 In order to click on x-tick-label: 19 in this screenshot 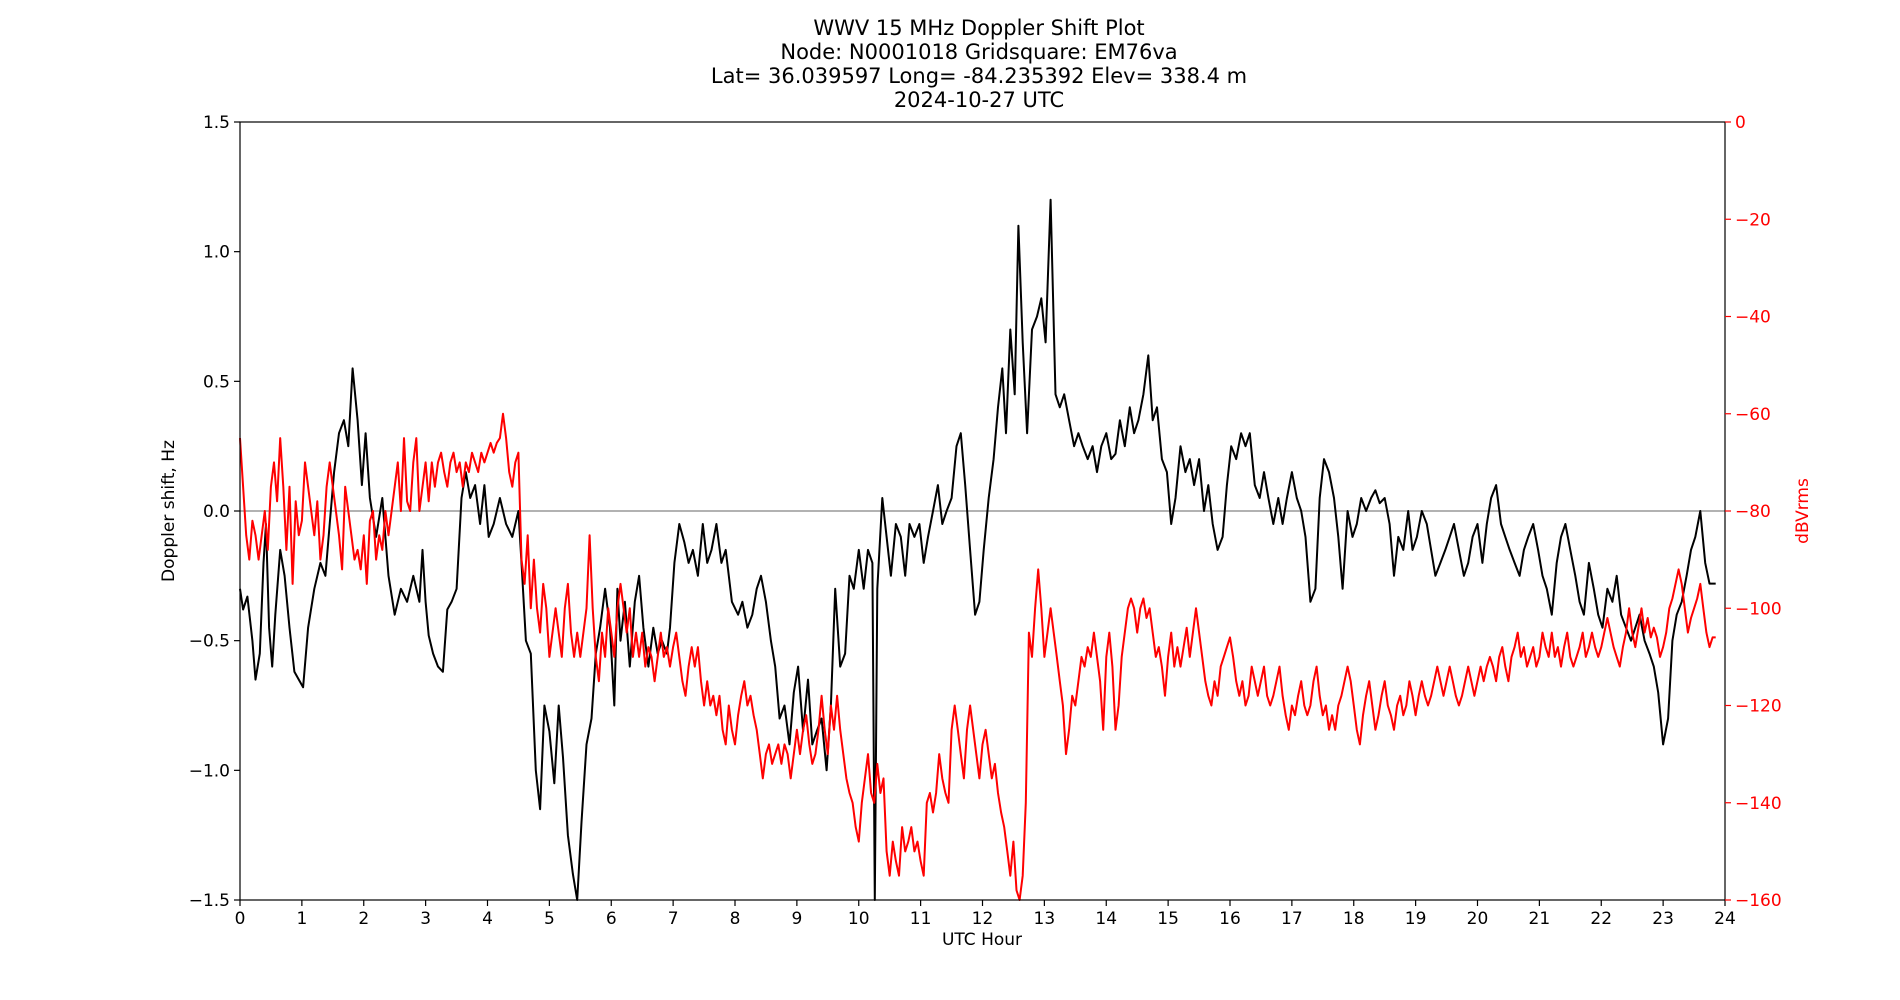, I will do `click(1416, 919)`.